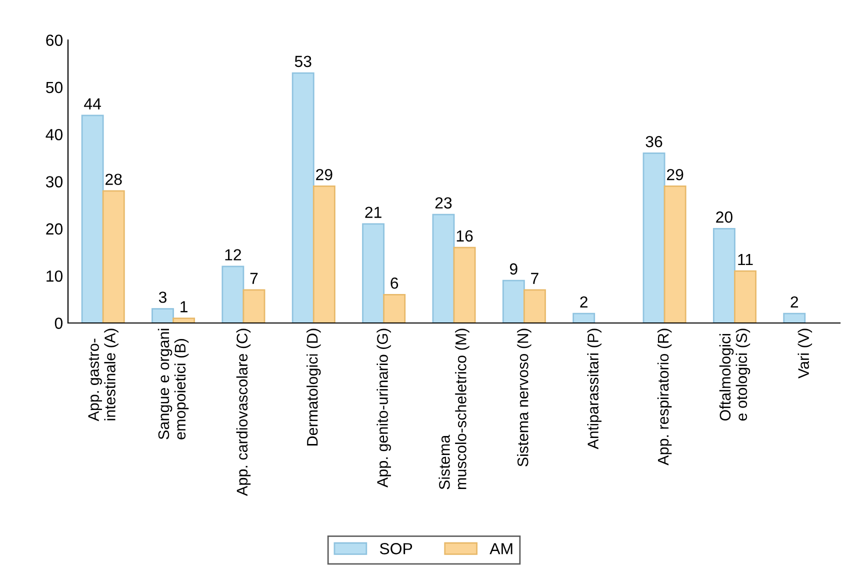 This screenshot has width=848, height=579. What do you see at coordinates (501, 548) in the screenshot?
I see `legend-label: AM` at bounding box center [501, 548].